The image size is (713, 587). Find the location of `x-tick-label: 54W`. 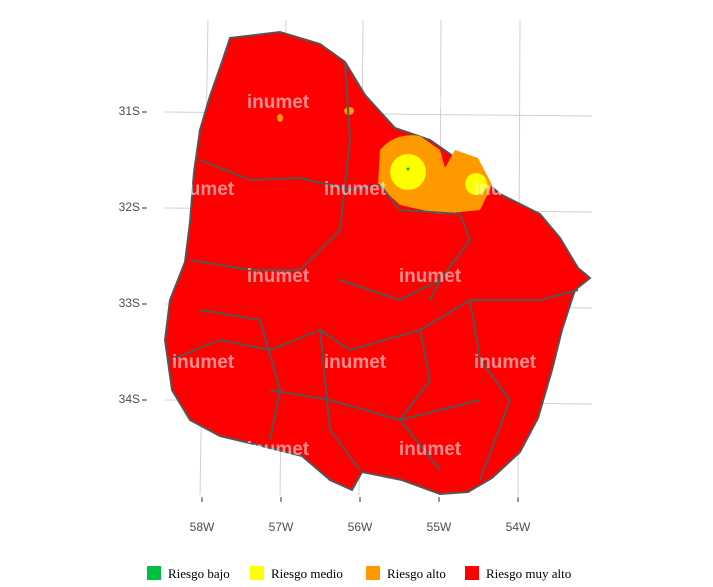

x-tick-label: 54W is located at coordinates (518, 527).